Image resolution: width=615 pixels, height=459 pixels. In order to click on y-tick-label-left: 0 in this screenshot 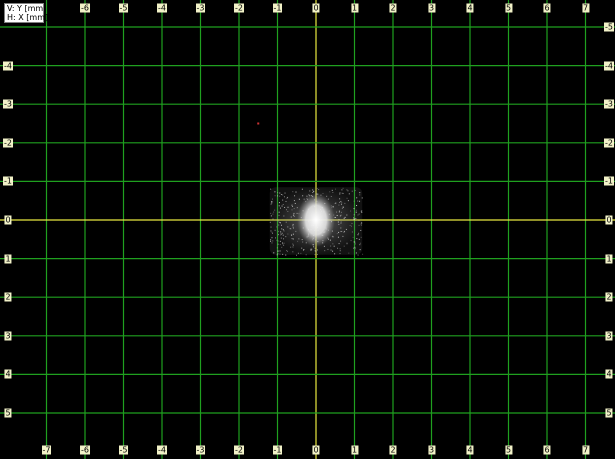, I will do `click(8, 220)`.